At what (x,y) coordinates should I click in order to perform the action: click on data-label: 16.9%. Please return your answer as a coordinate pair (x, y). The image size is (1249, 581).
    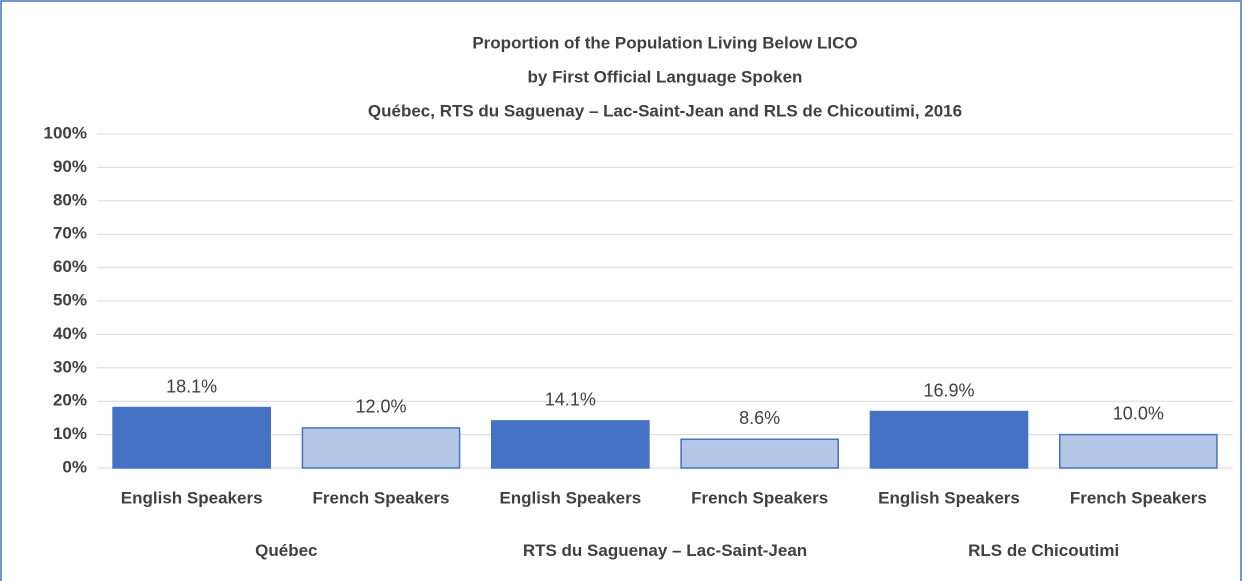
    Looking at the image, I should click on (948, 390).